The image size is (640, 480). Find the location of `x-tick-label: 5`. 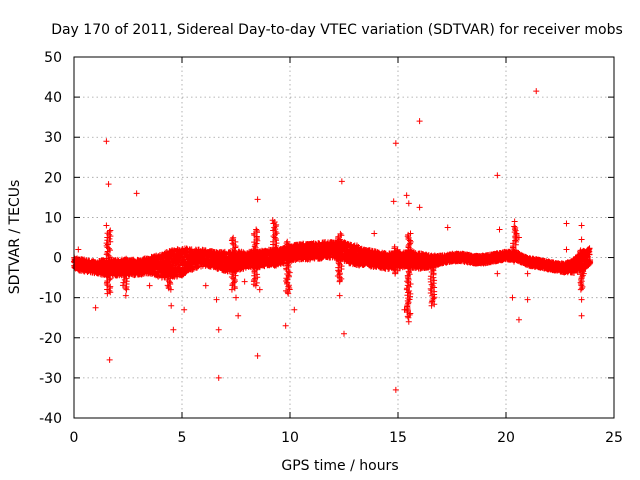

x-tick-label: 5 is located at coordinates (182, 438).